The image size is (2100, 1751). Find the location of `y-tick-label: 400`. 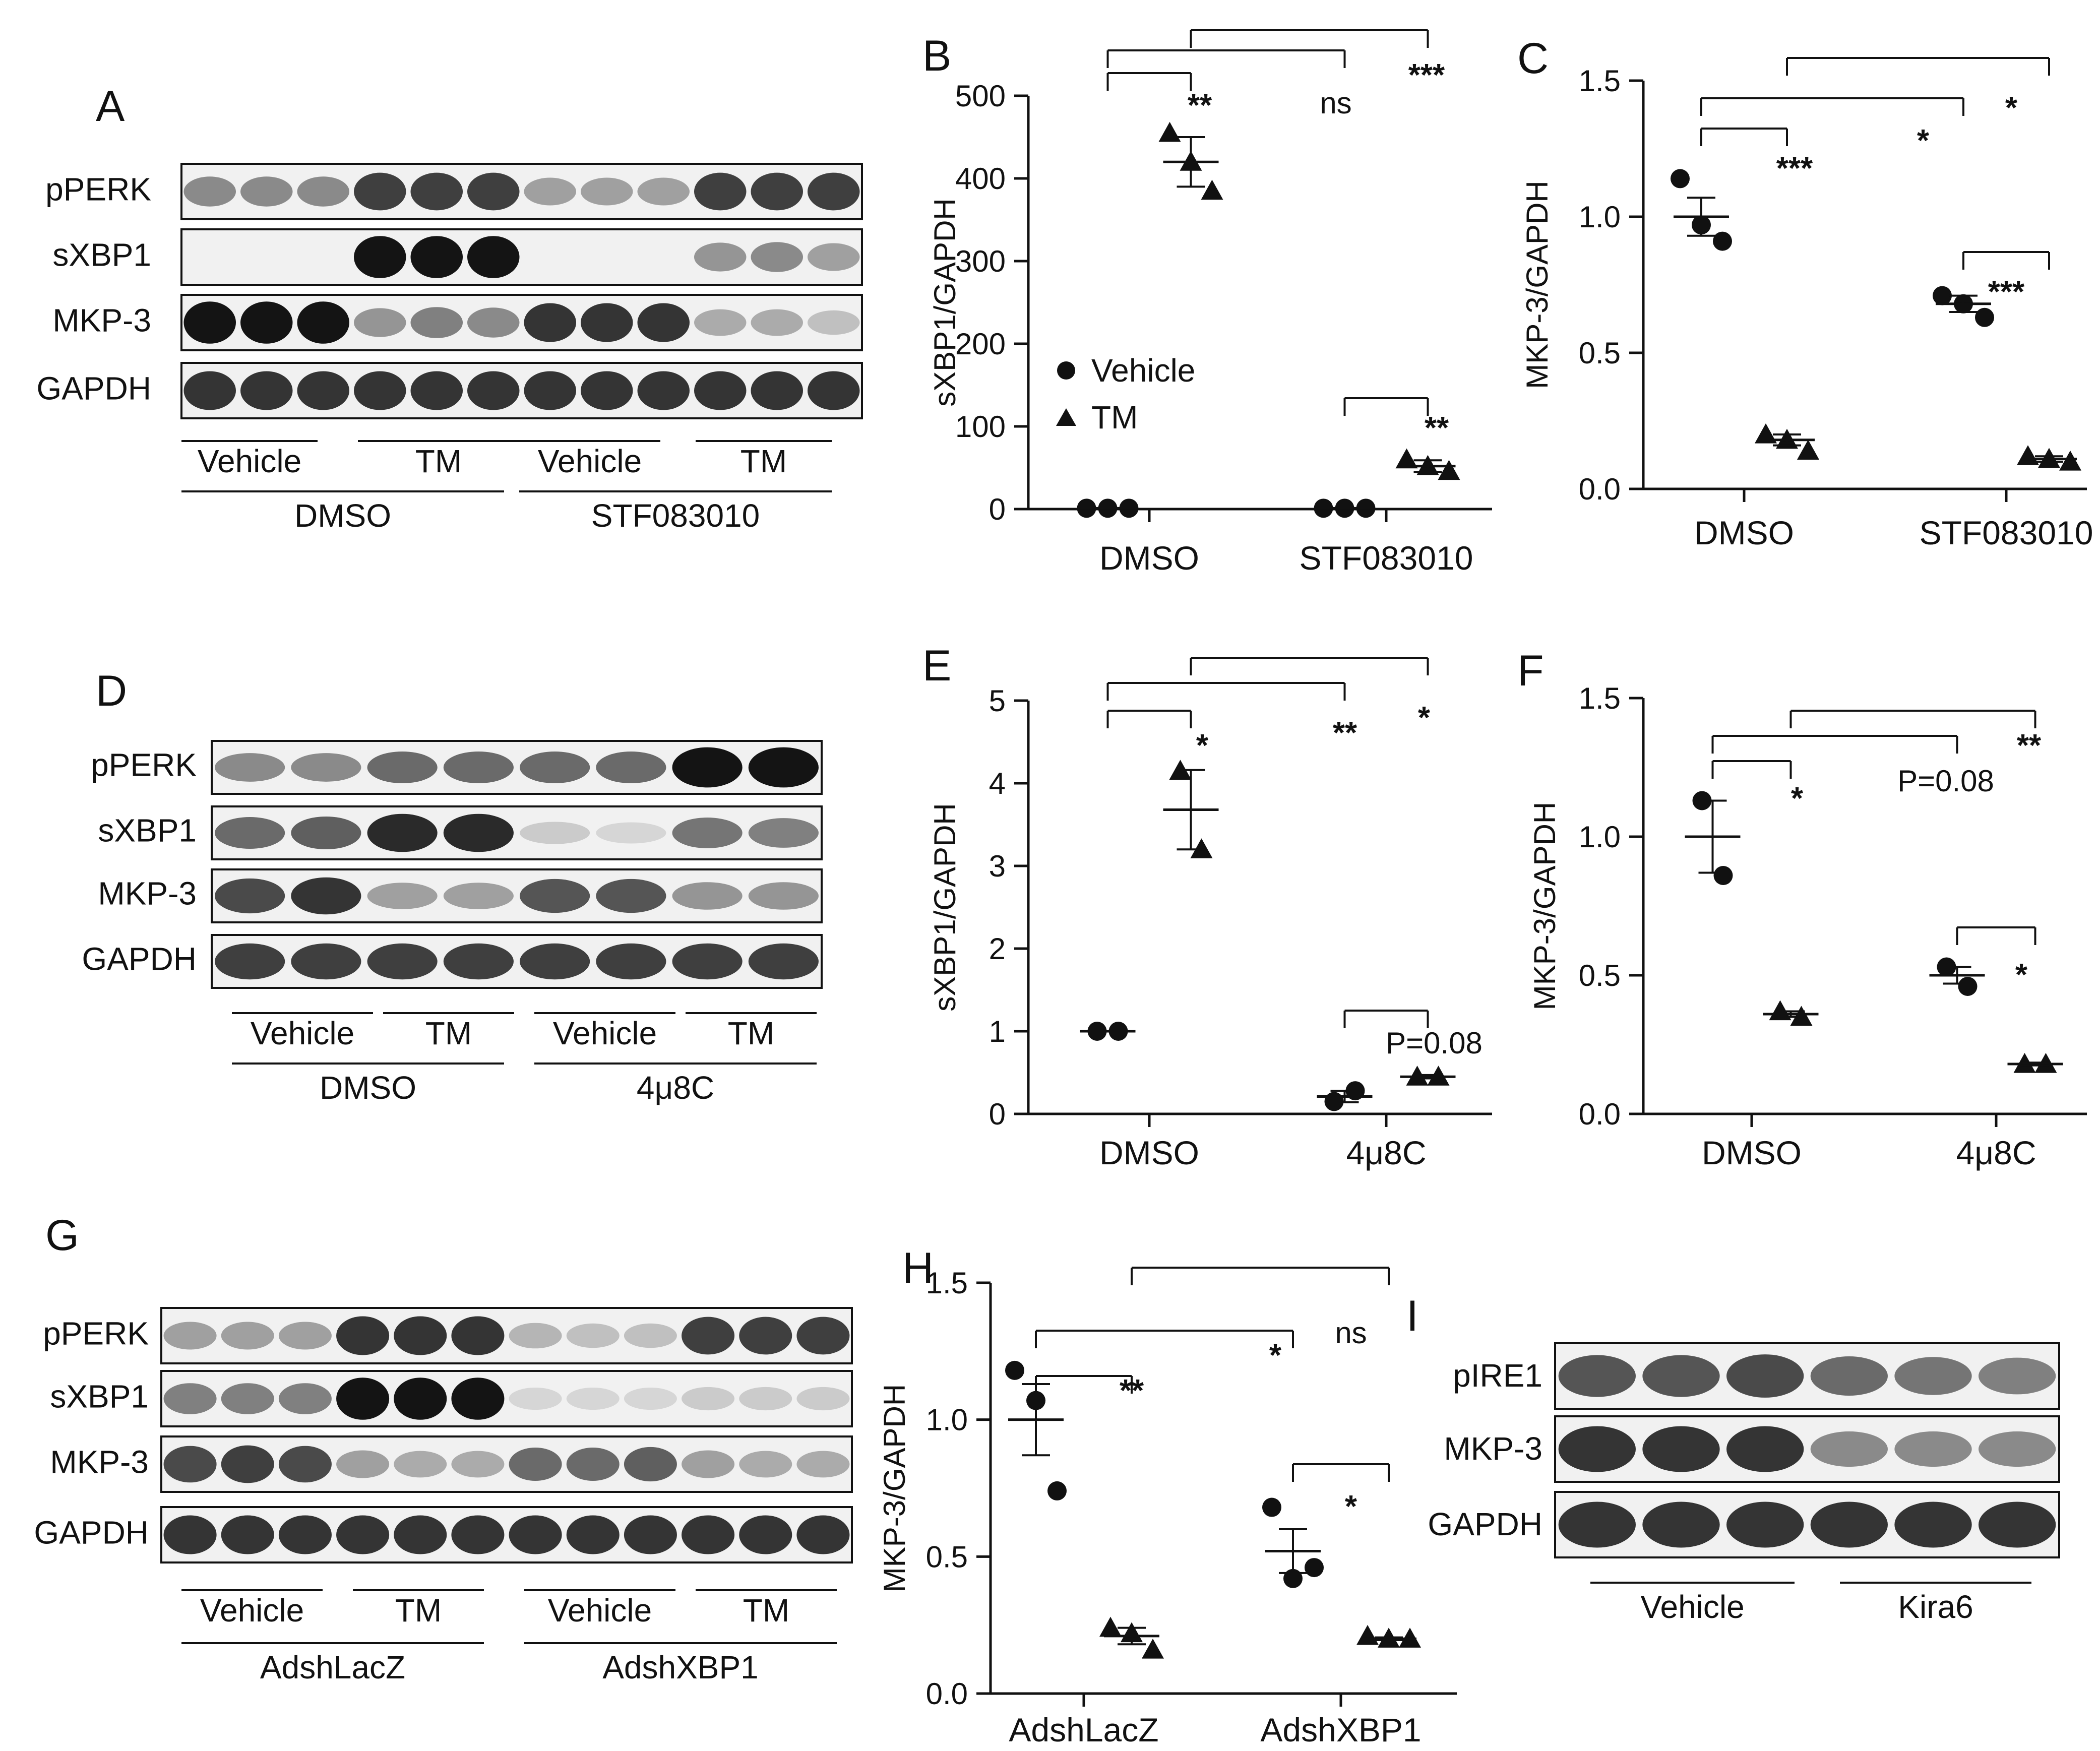

y-tick-label: 400 is located at coordinates (980, 179).